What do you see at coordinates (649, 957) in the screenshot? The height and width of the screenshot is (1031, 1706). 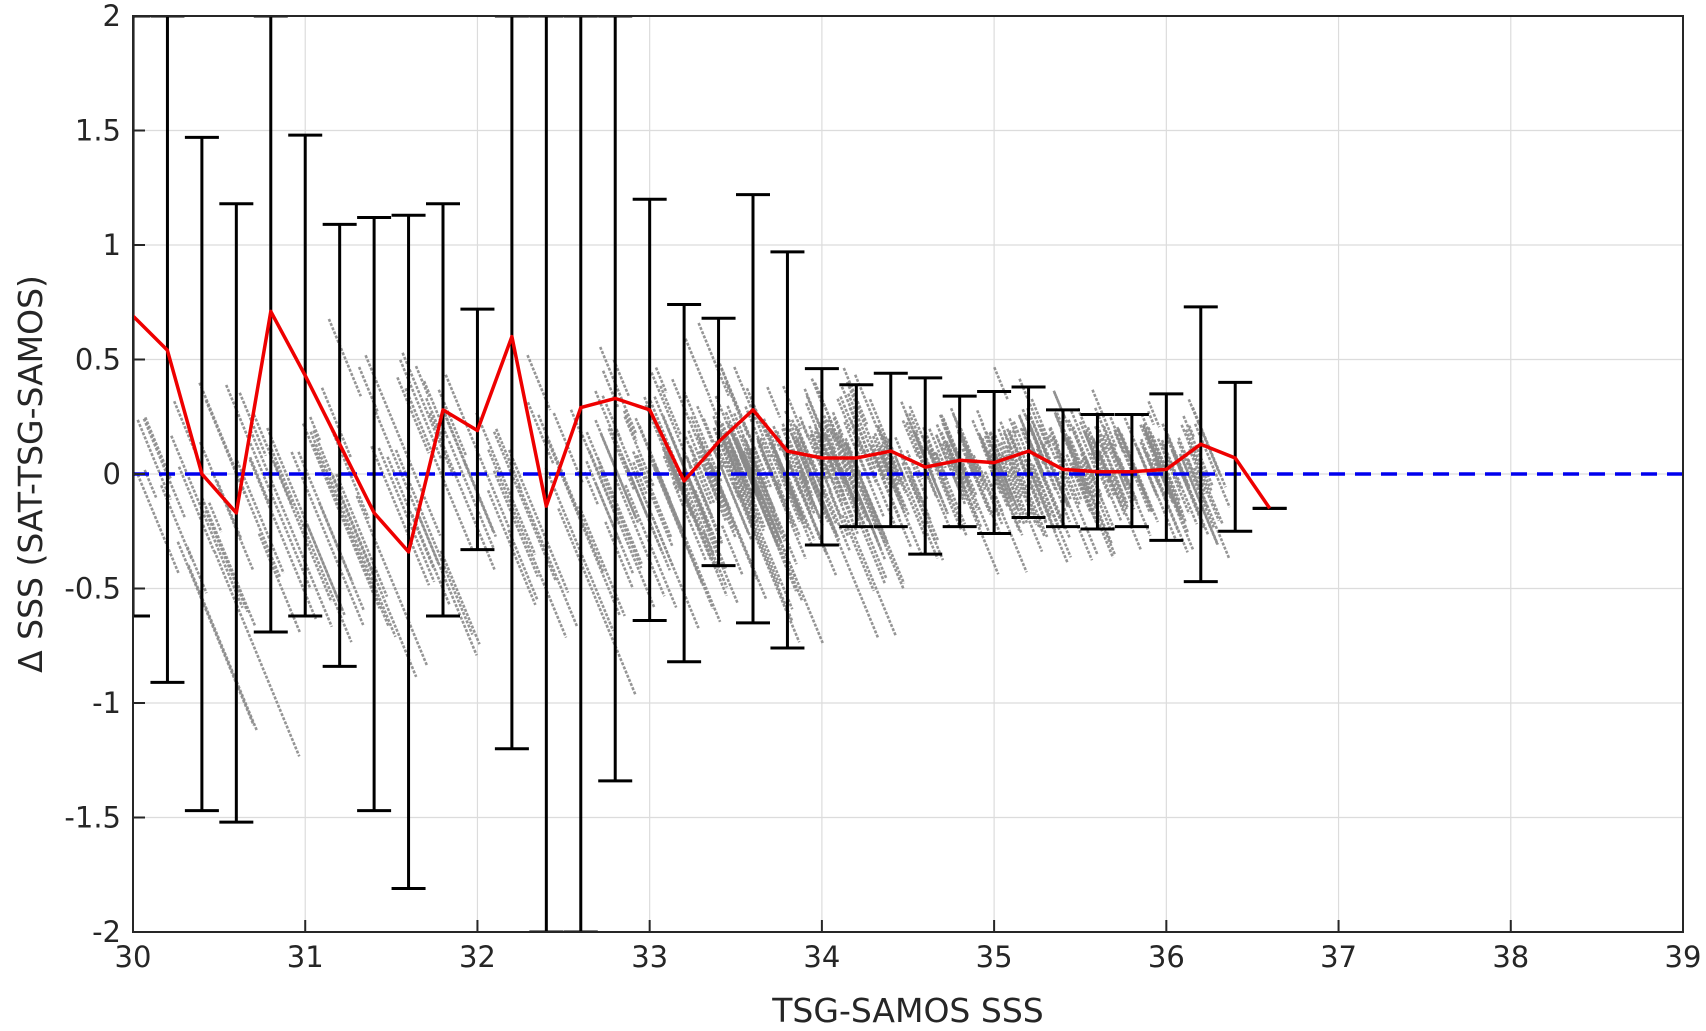 I see `x-tick-label: 33` at bounding box center [649, 957].